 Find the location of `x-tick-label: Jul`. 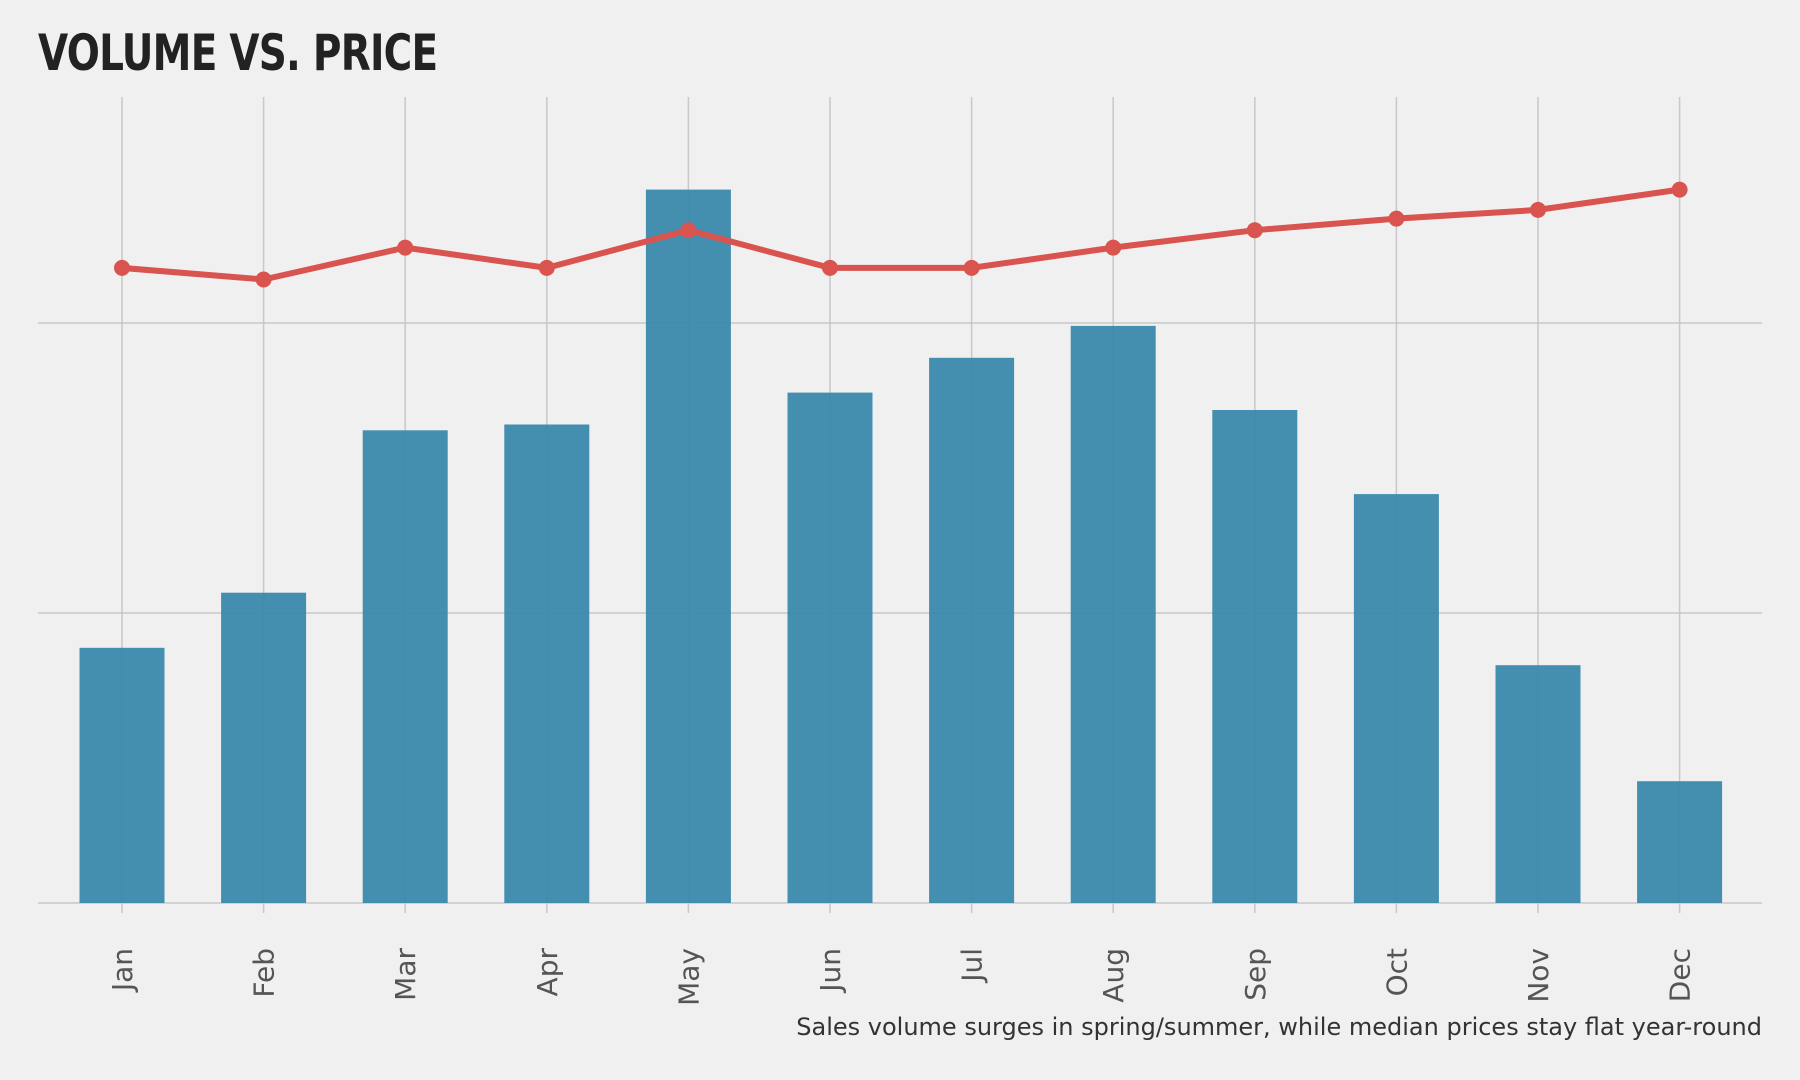

x-tick-label: Jul is located at coordinates (972, 966).